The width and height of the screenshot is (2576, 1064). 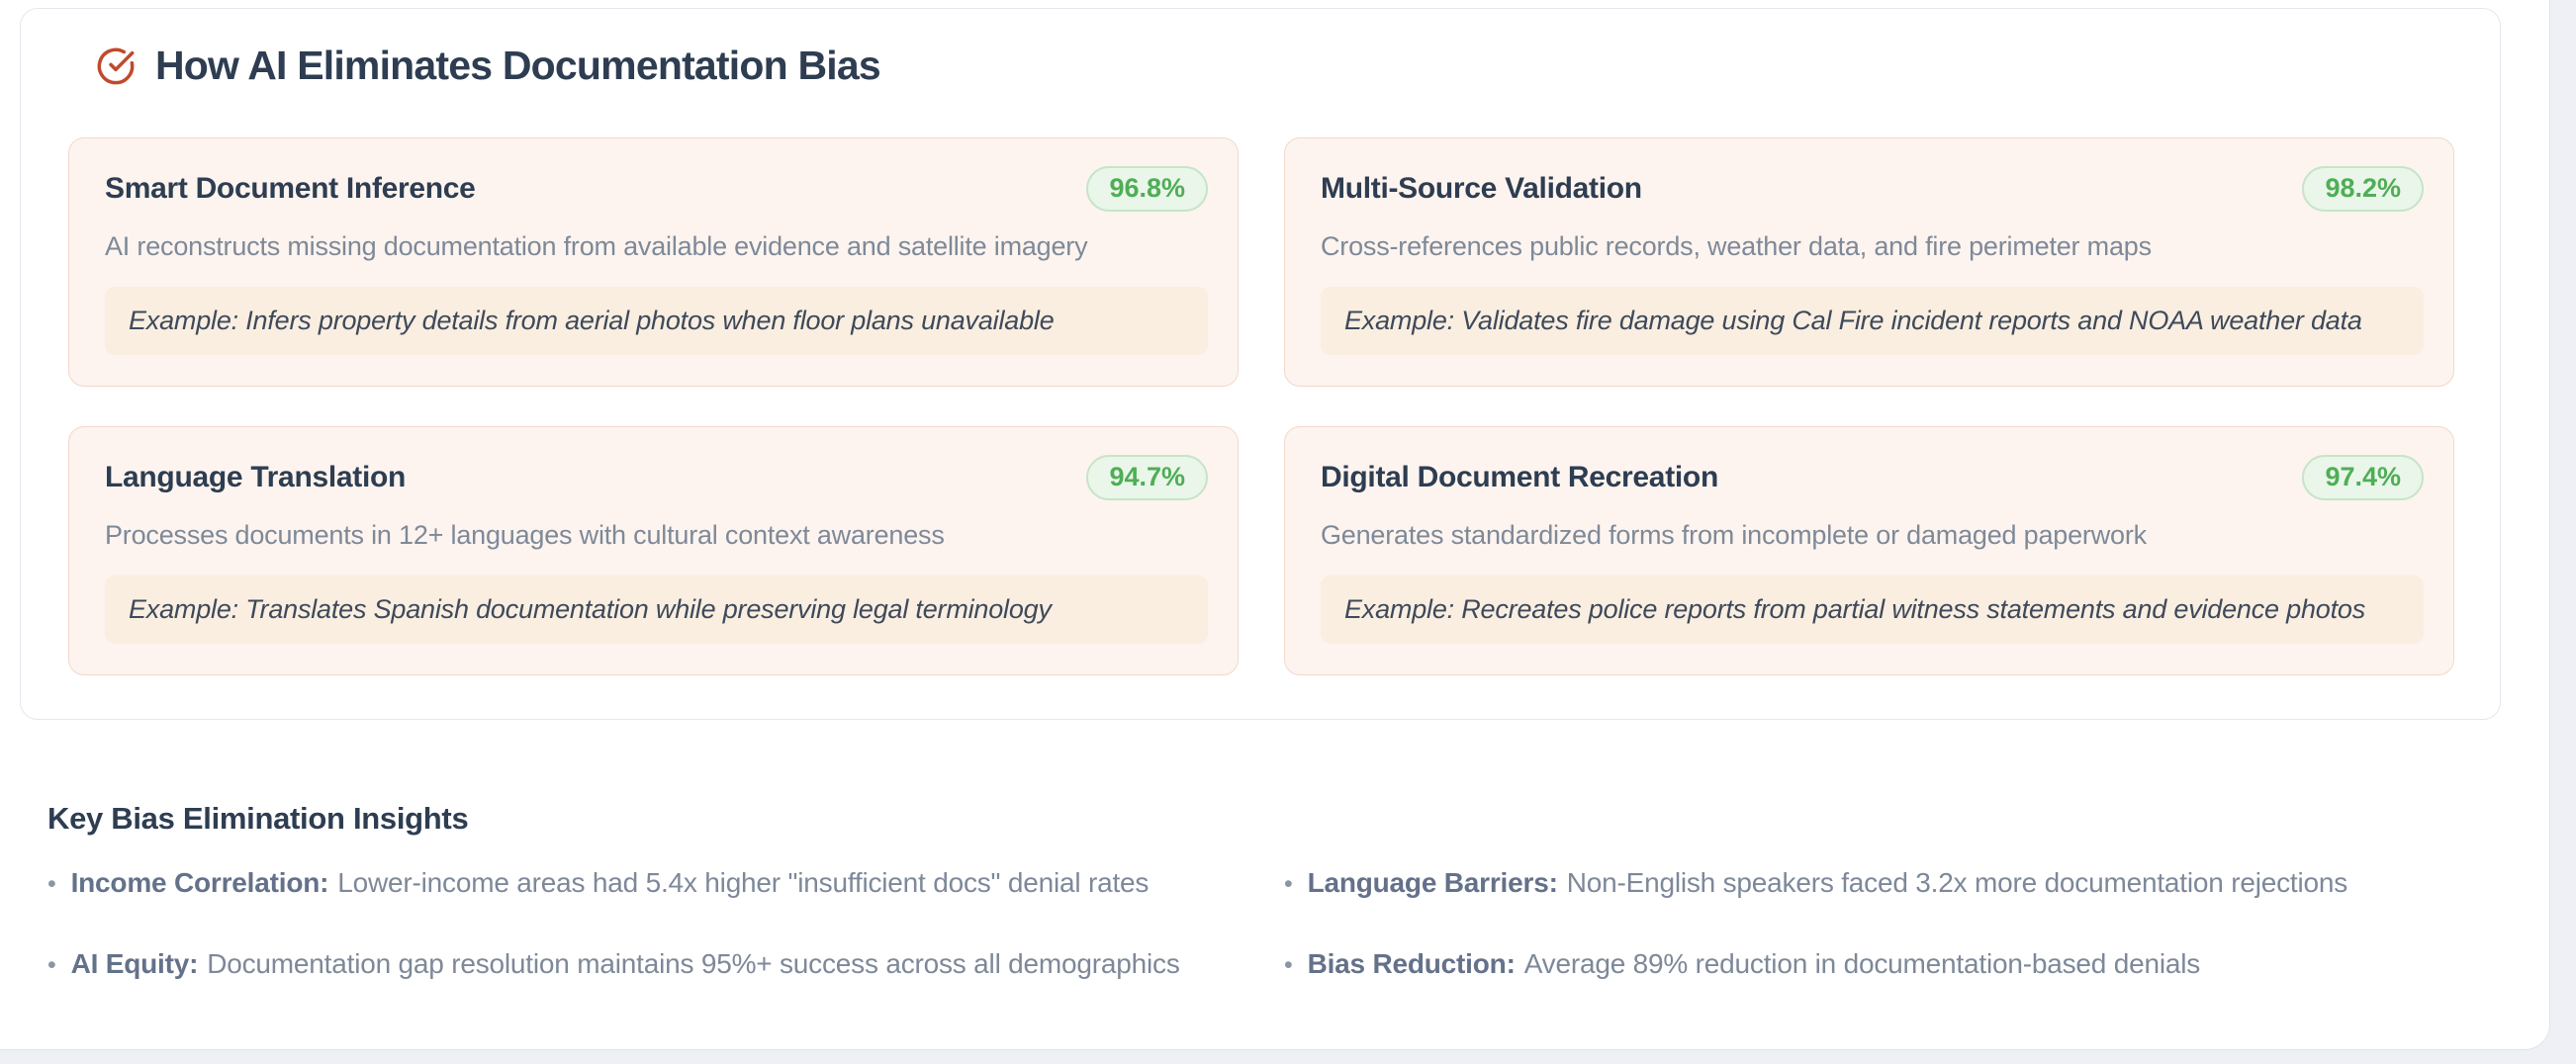 I want to click on accuracy-badge: 96.8%, so click(x=1147, y=189).